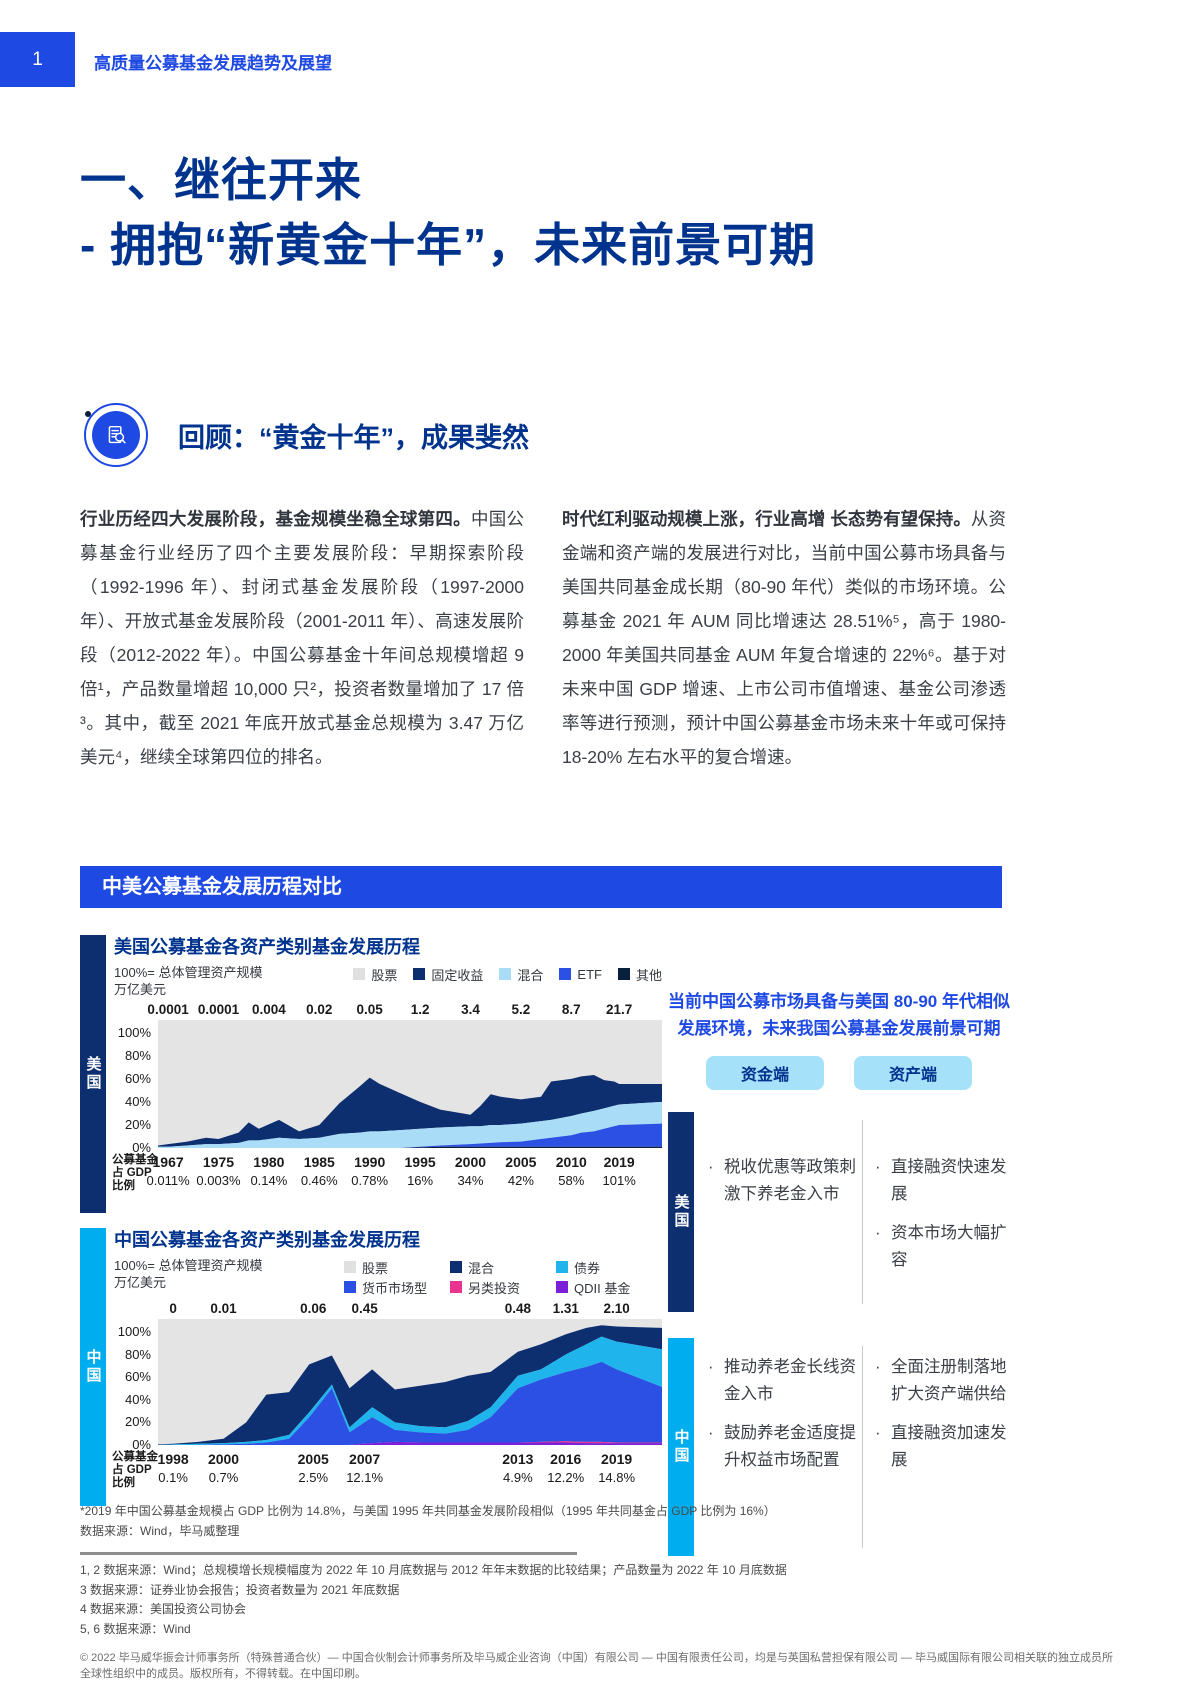 This screenshot has width=1200, height=1698. What do you see at coordinates (941, 1246) in the screenshot?
I see `bullet-item: · 资本市场大幅扩容` at bounding box center [941, 1246].